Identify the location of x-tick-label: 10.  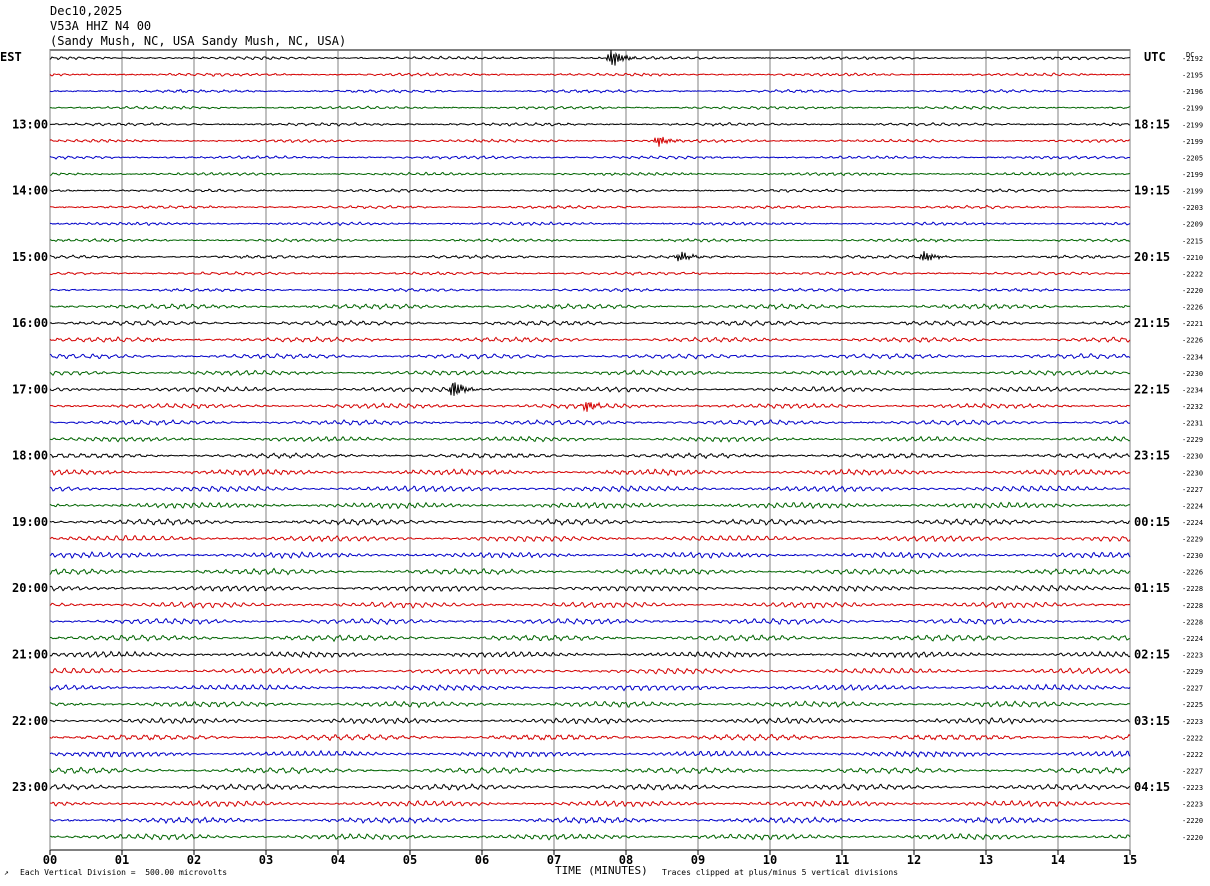
(770, 860).